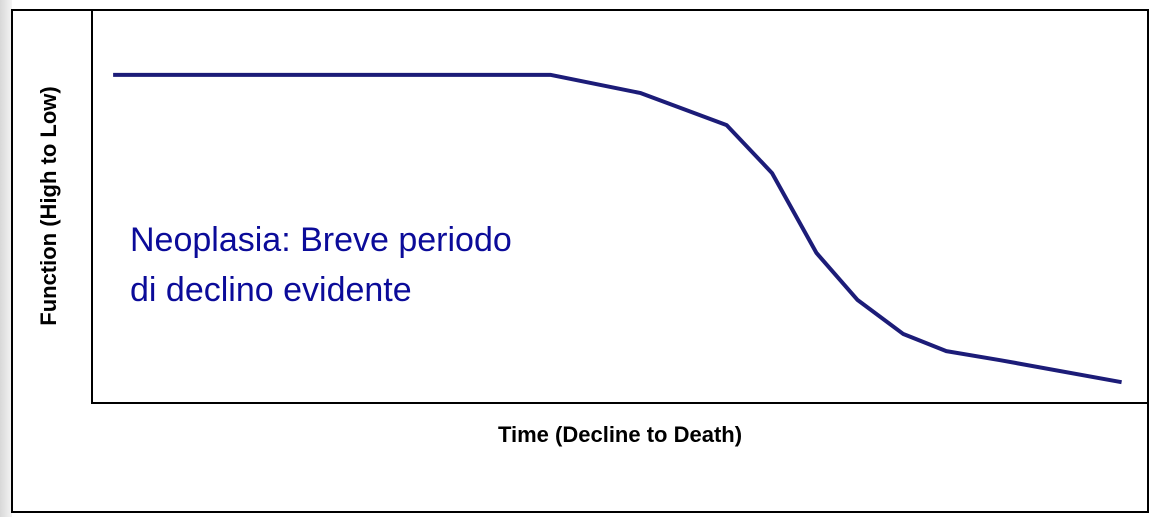 The image size is (1159, 517). Describe the element at coordinates (6, 258) in the screenshot. I see `side-strip` at that location.